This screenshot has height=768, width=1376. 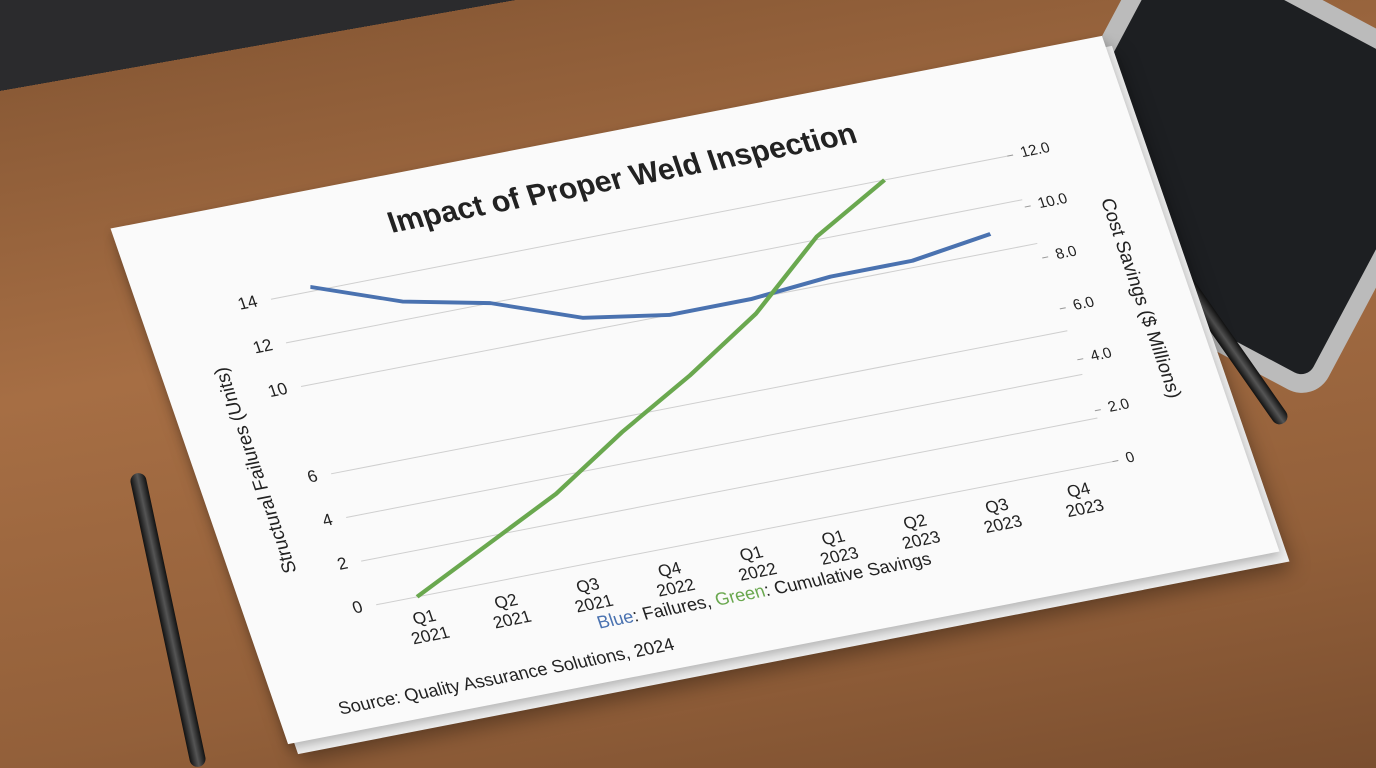 What do you see at coordinates (1119, 406) in the screenshot?
I see `y2-tick-label: 2.0` at bounding box center [1119, 406].